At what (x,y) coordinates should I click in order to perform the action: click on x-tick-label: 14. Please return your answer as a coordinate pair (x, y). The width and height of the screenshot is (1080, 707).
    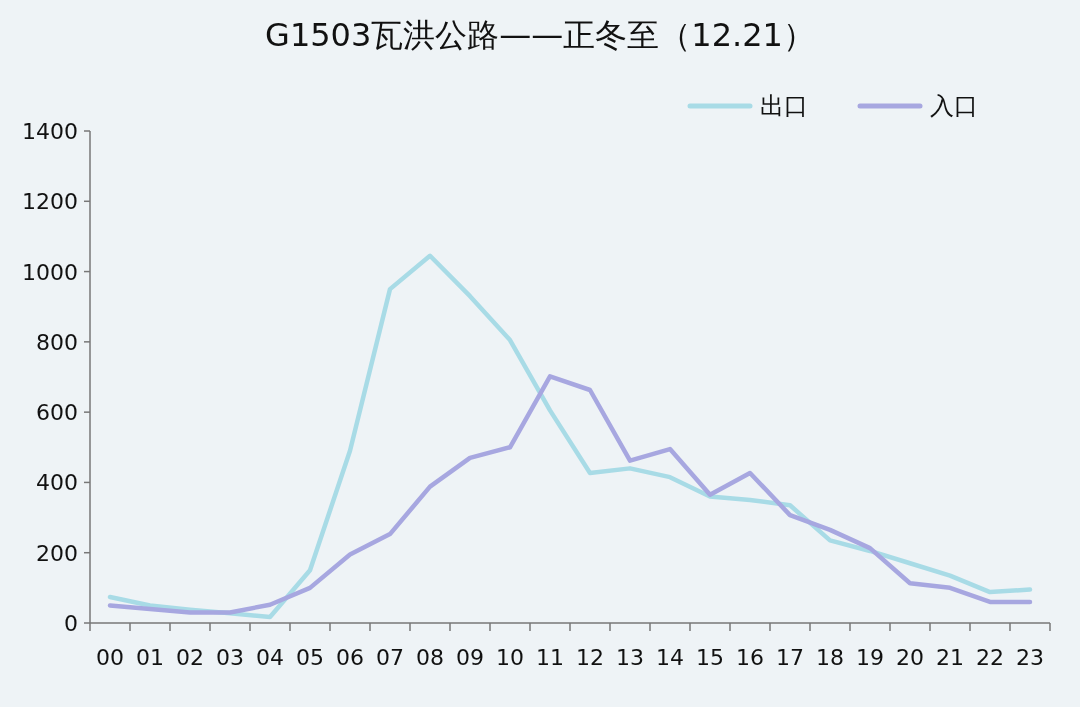
    Looking at the image, I should click on (670, 657).